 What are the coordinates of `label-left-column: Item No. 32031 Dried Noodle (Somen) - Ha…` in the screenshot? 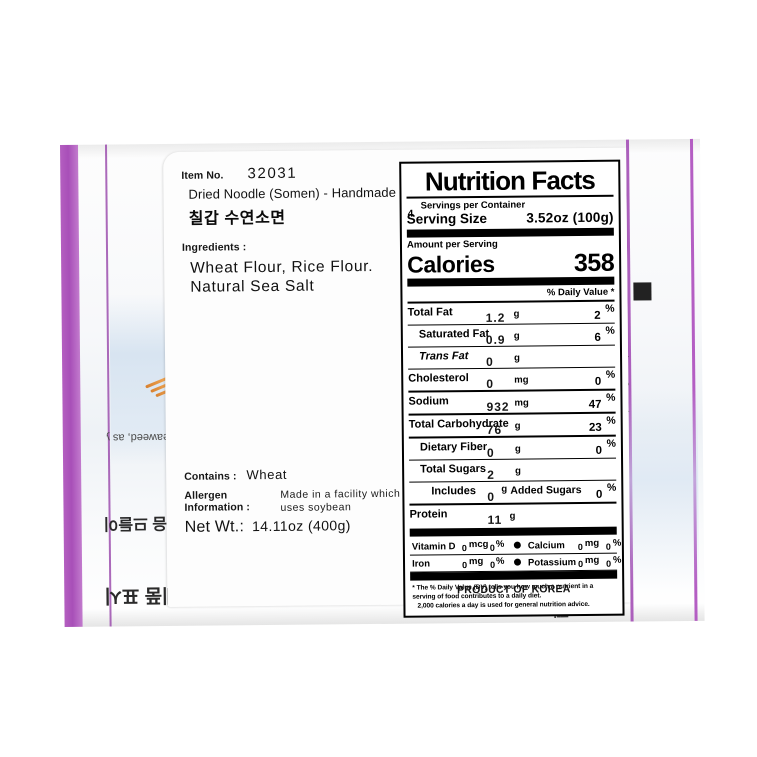 It's located at (305, 230).